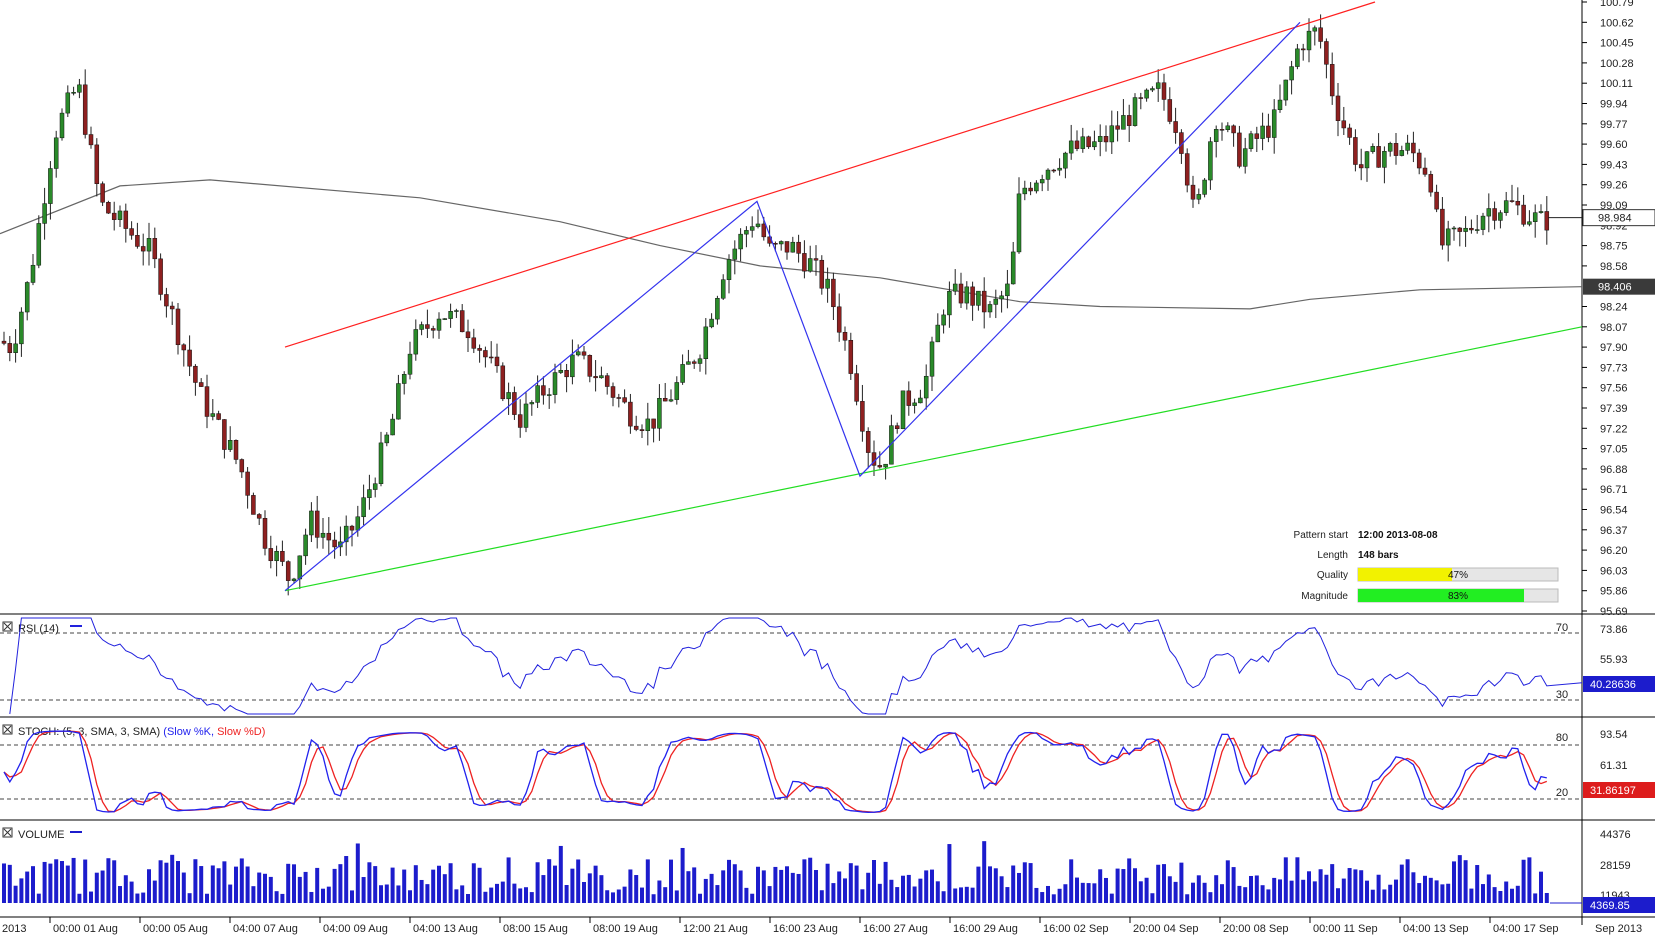  Describe the element at coordinates (1614, 531) in the screenshot. I see `price-tick-label: 96.37` at that location.